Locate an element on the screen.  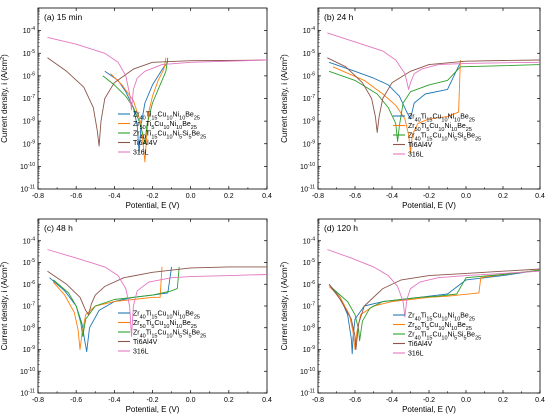
panel-title: (d) 120 h is located at coordinates (341, 228).